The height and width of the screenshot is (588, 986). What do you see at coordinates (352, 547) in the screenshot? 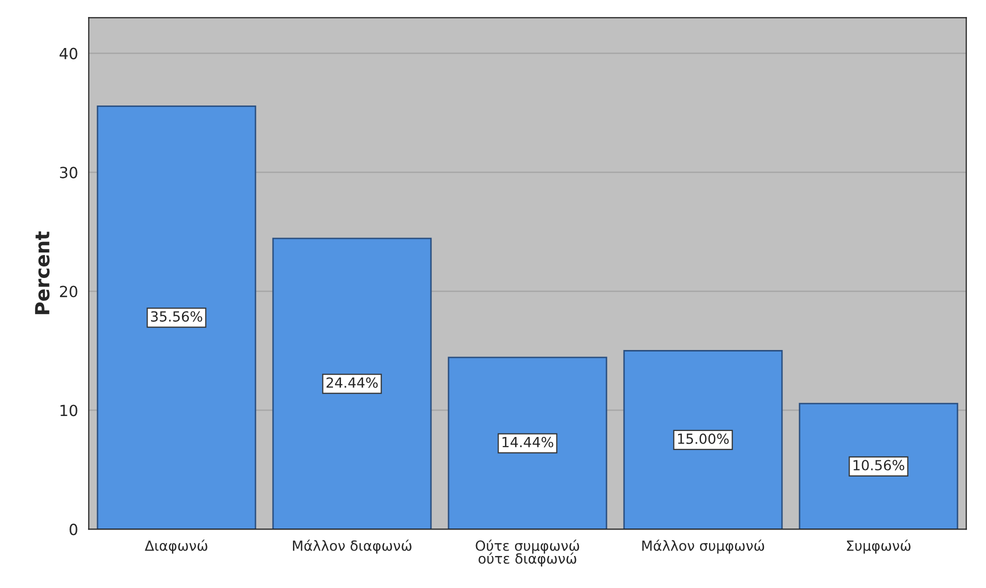
I see `x-tick-label: Μάλλον διαφωνώ` at bounding box center [352, 547].